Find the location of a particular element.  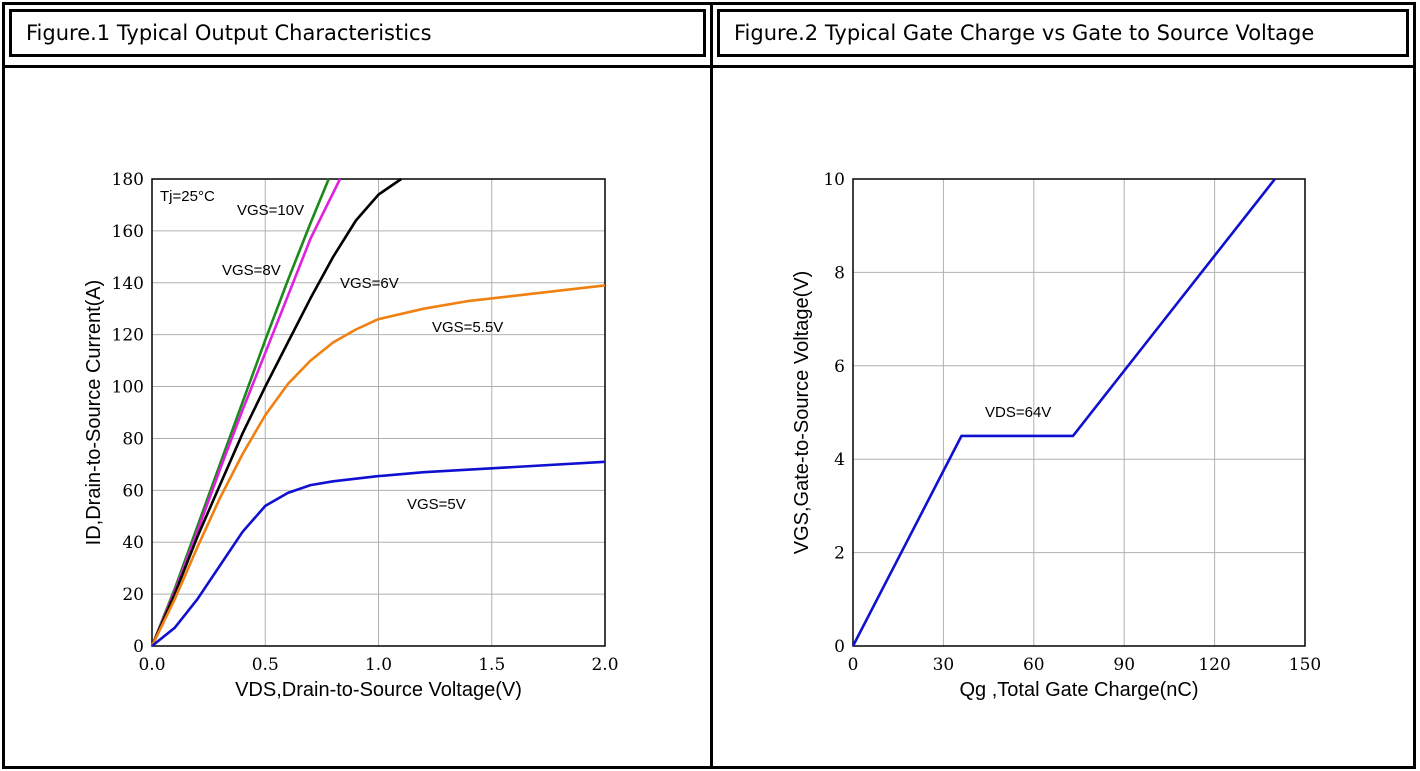

y-tick-label: 160 is located at coordinates (128, 232).